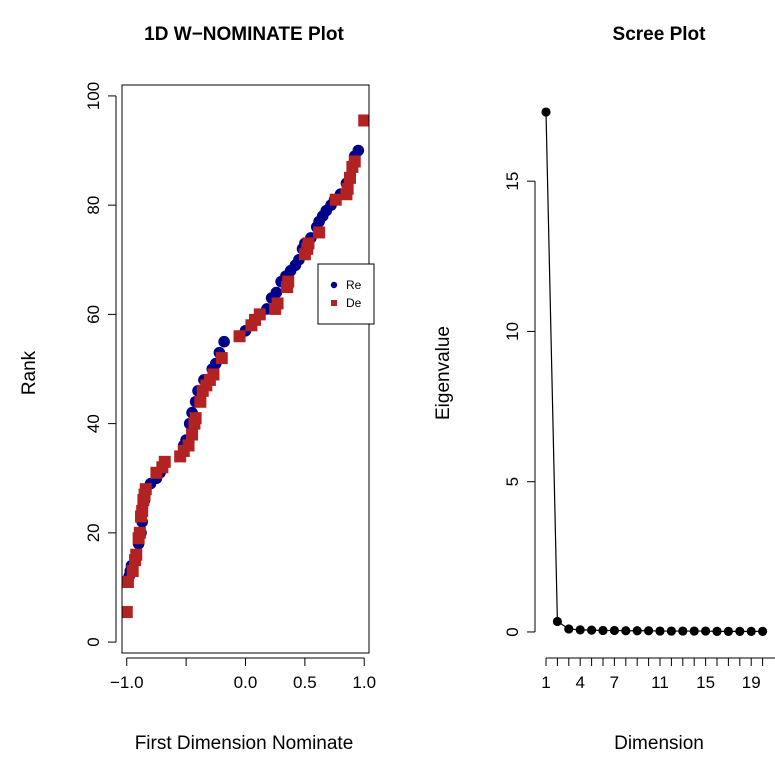  What do you see at coordinates (334, 285) in the screenshot?
I see `legend-marker-re` at bounding box center [334, 285].